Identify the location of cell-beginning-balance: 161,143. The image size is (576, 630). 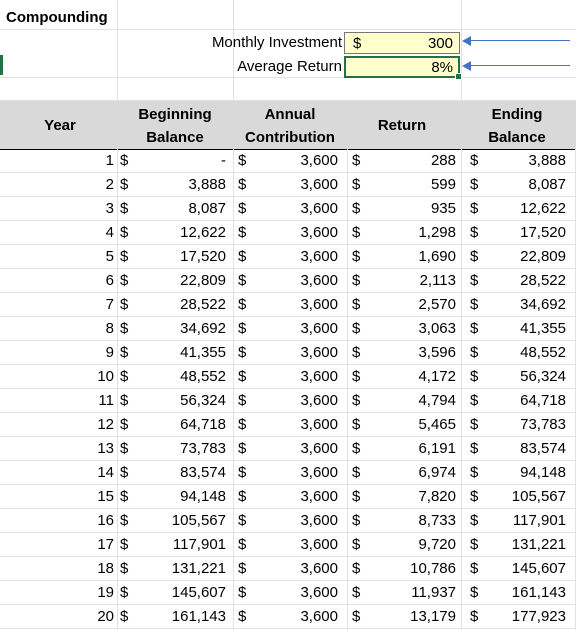
(198, 616).